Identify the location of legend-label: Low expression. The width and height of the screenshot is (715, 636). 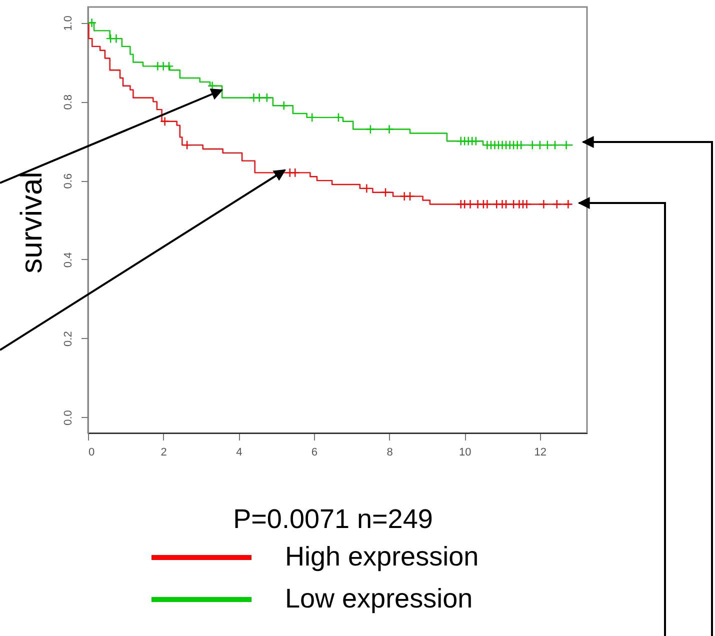
(379, 599).